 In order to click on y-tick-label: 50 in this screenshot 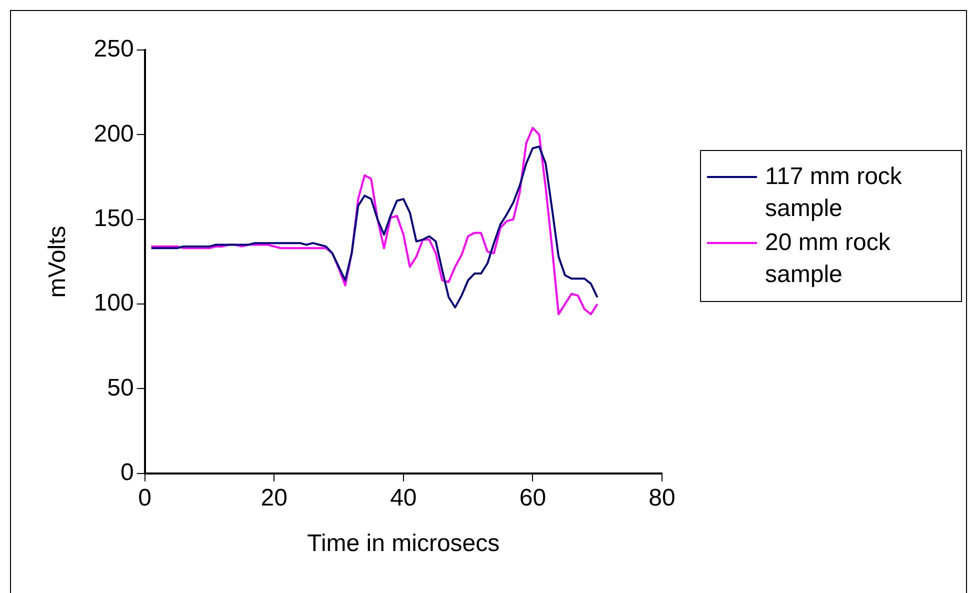, I will do `click(120, 388)`.